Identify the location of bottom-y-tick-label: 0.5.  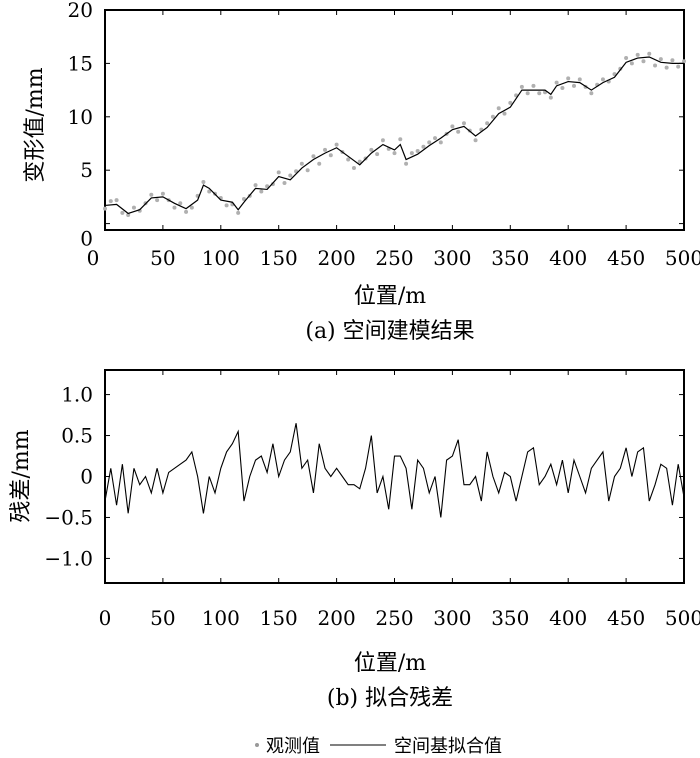
(77, 436).